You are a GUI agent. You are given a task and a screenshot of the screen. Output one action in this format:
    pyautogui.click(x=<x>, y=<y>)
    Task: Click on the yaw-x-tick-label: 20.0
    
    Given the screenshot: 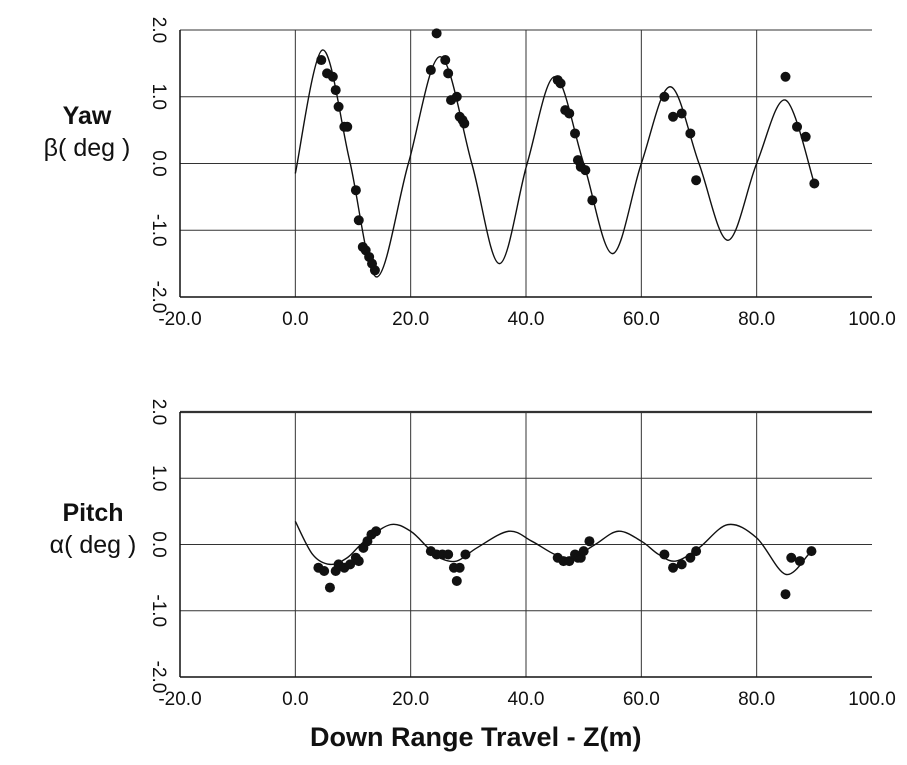 What is the action you would take?
    pyautogui.click(x=410, y=319)
    